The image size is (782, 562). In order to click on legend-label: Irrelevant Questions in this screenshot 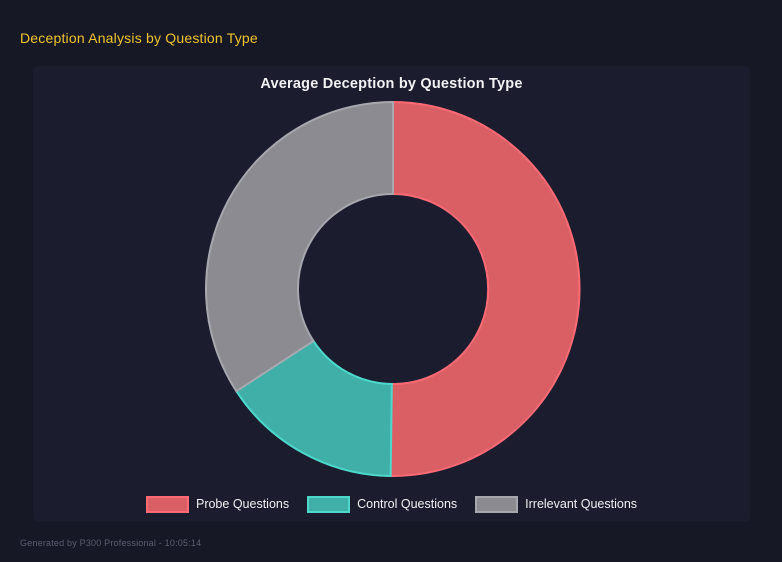, I will do `click(581, 504)`.